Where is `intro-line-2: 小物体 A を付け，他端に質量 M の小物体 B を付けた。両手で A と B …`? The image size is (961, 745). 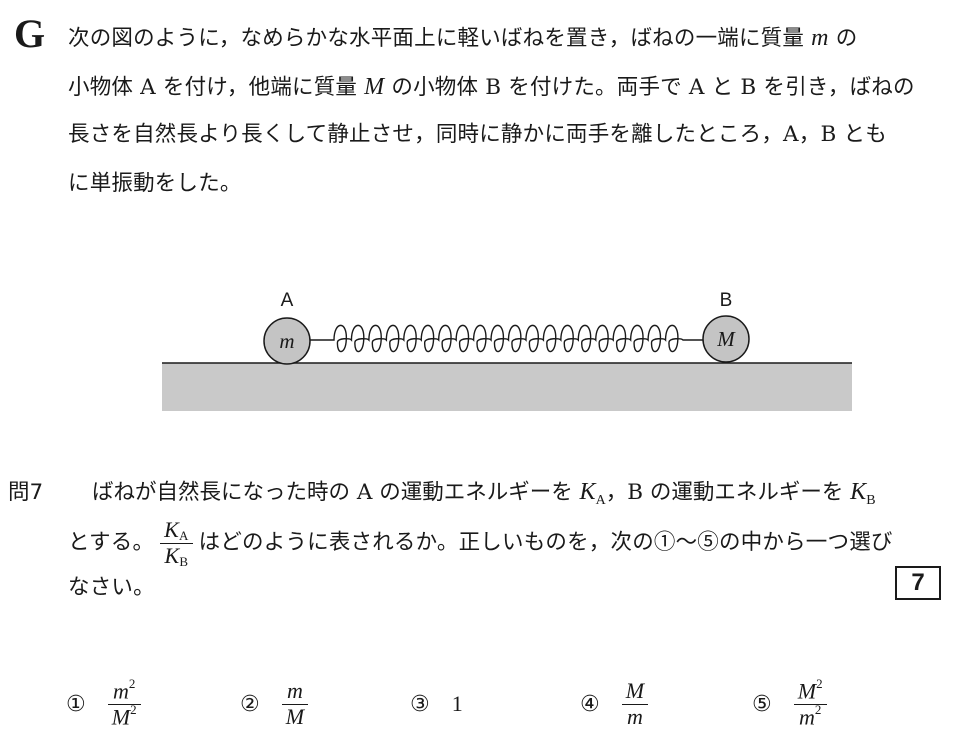 intro-line-2: 小物体 A を付け，他端に質量 M の小物体 B を付けた。両手で A と B … is located at coordinates (491, 87).